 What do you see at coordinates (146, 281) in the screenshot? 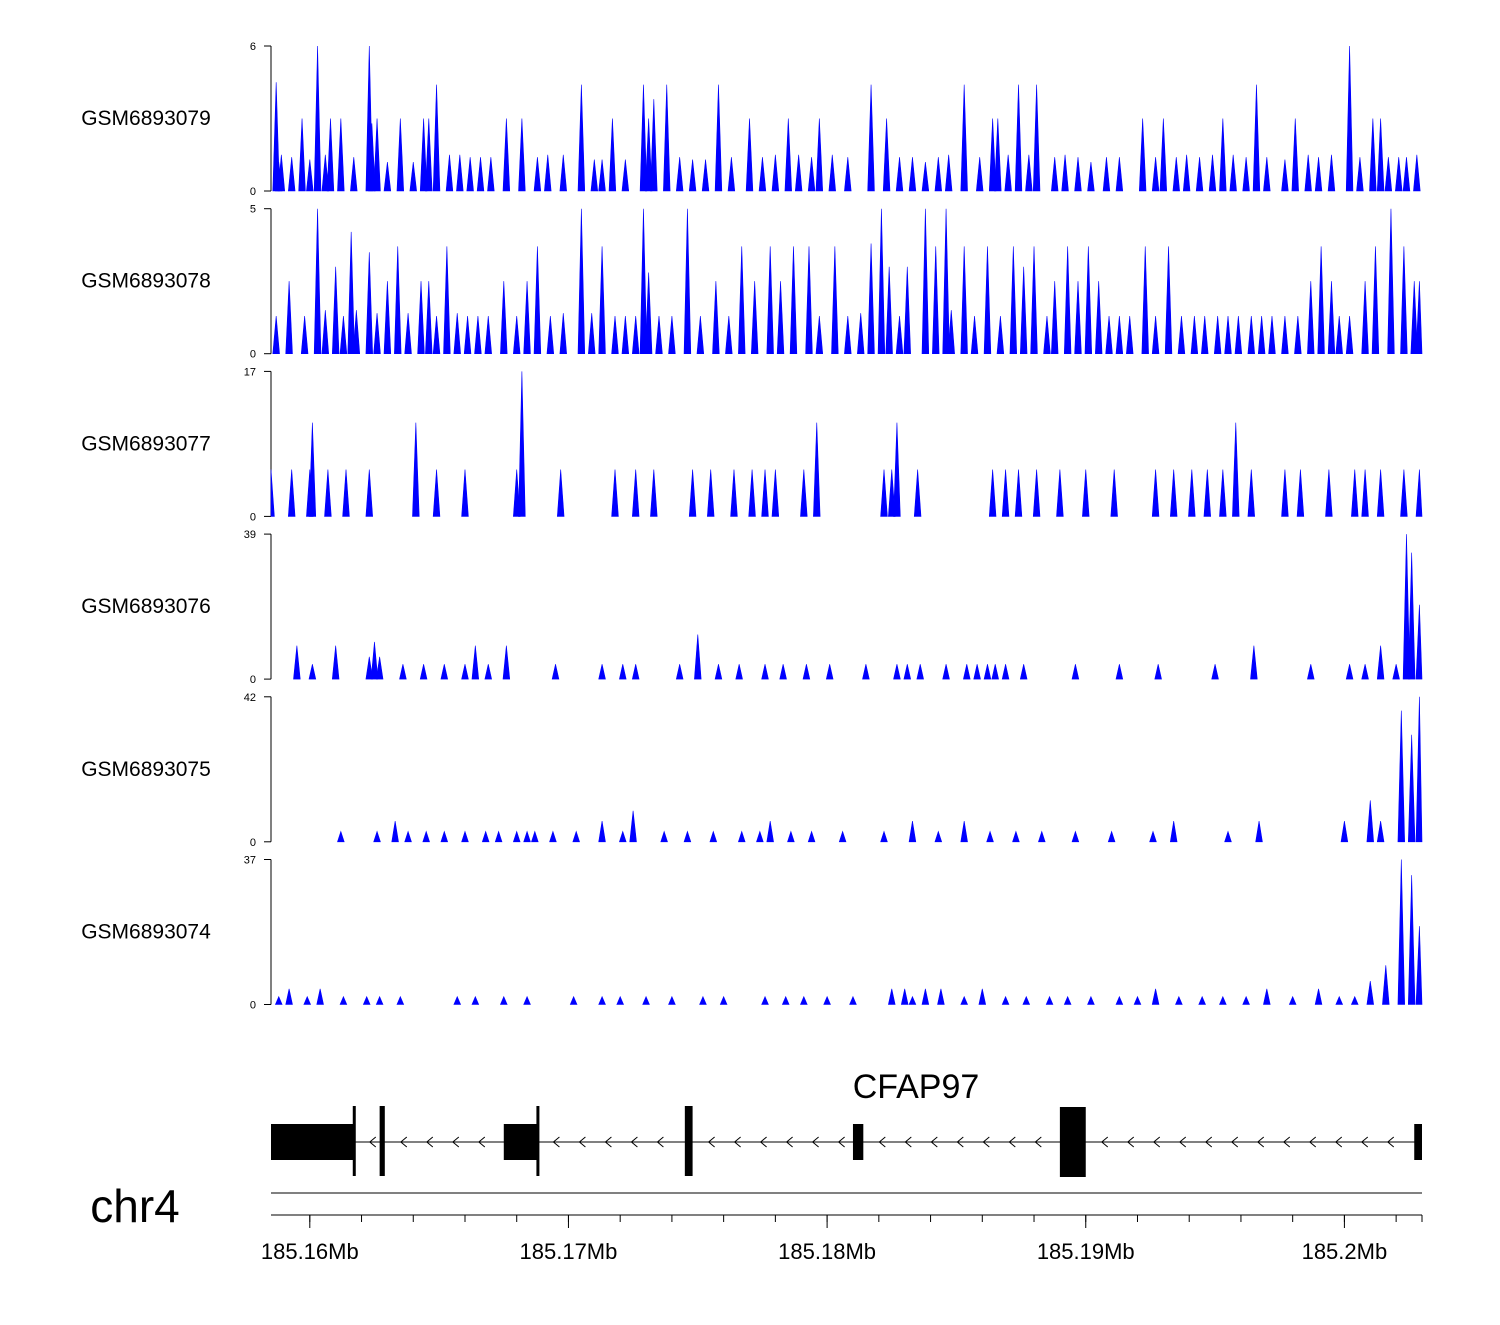
I see `track-label: GSM6893078` at bounding box center [146, 281].